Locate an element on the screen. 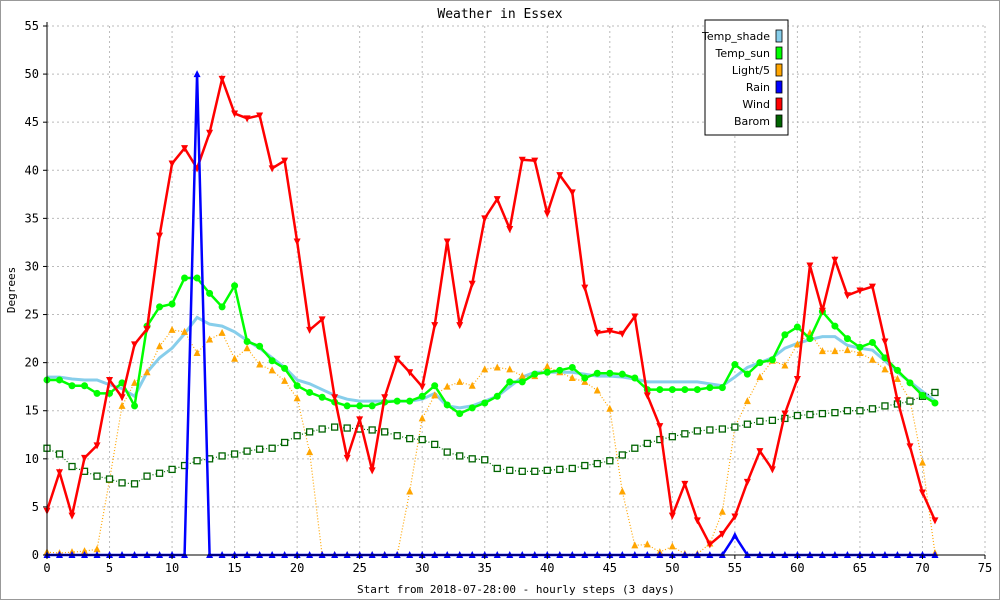 This screenshot has width=1000, height=600. x-tick-label: 65 is located at coordinates (860, 568).